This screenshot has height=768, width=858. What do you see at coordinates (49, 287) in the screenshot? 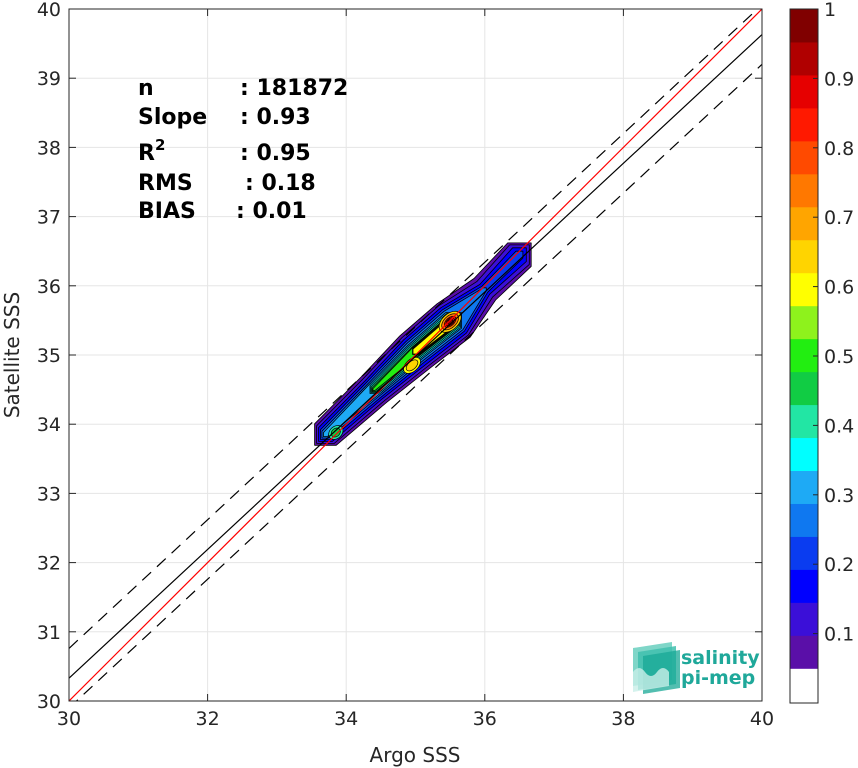
I see `y-tick-label: 36` at bounding box center [49, 287].